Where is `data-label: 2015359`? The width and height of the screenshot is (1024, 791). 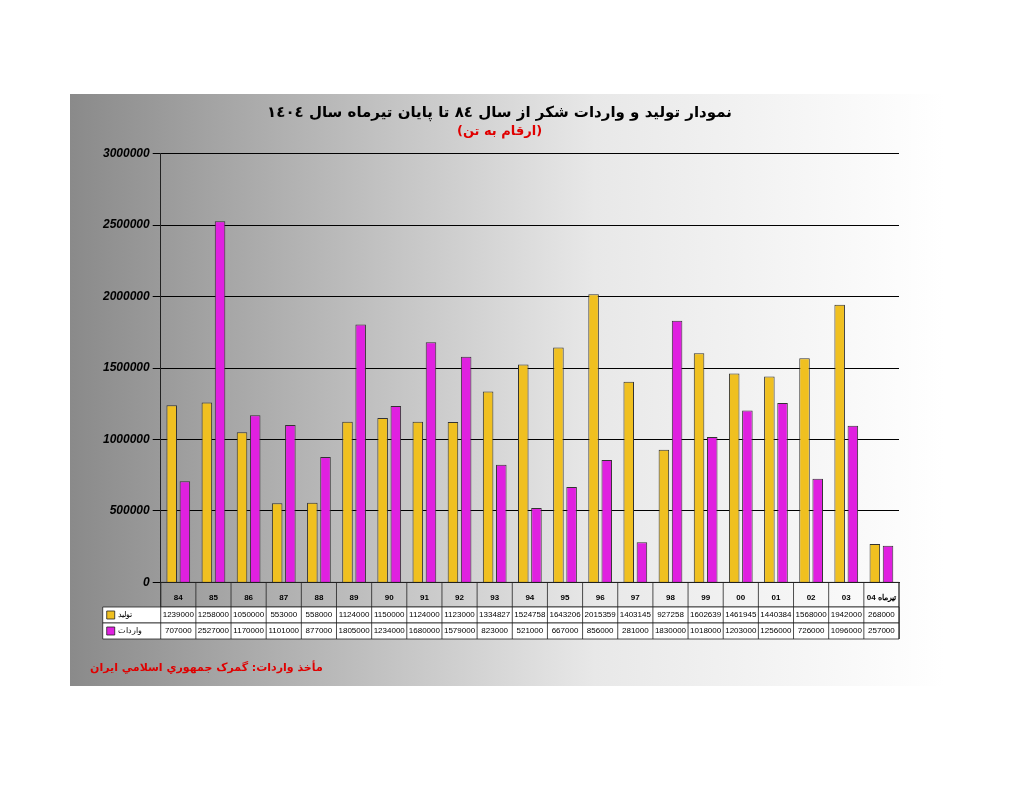
data-label: 2015359 is located at coordinates (600, 615).